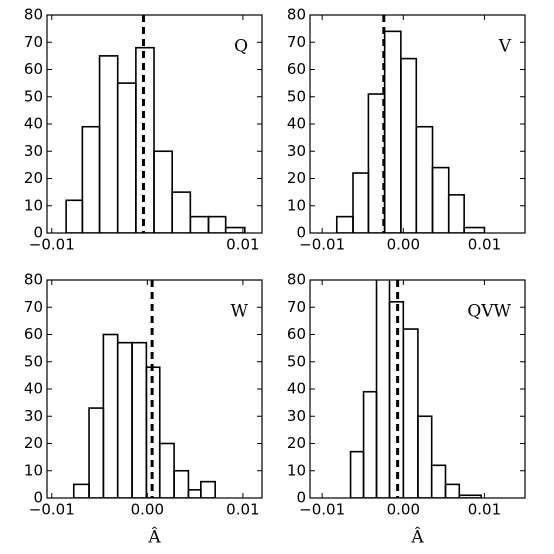 This screenshot has height=554, width=554. I want to click on panel-label: Q, so click(241, 47).